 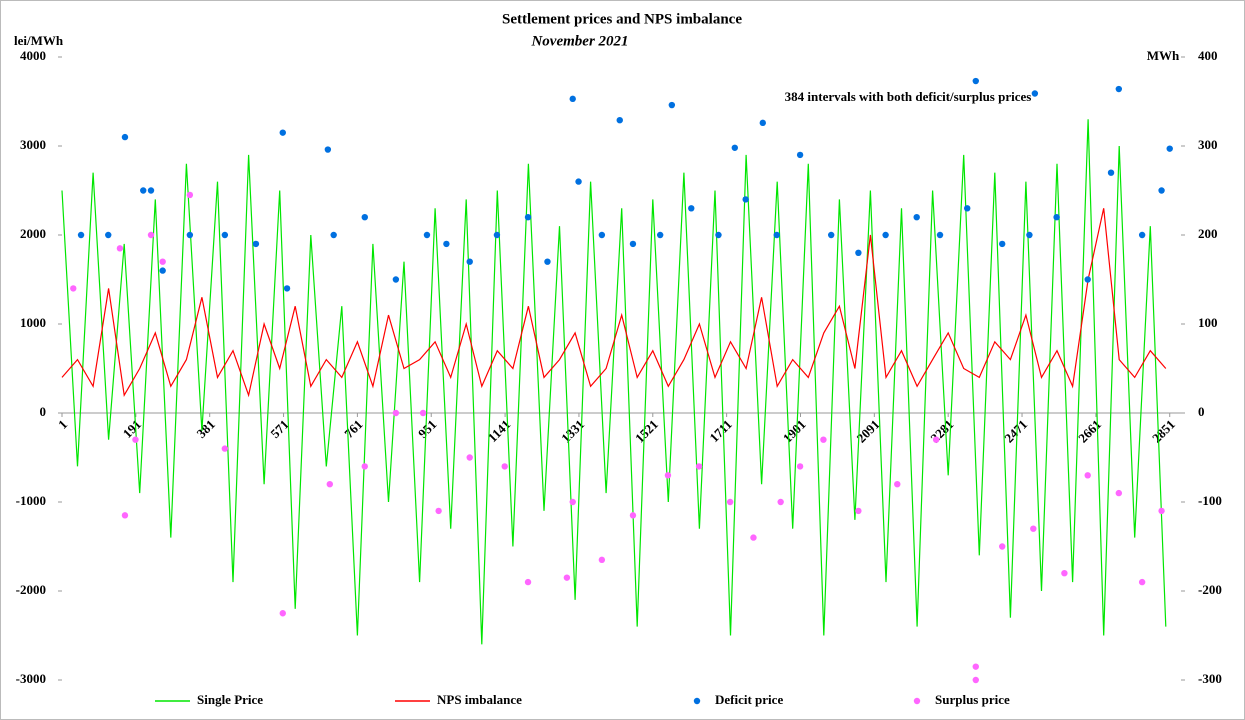 I want to click on y-tick-label: 3000, so click(x=33, y=144).